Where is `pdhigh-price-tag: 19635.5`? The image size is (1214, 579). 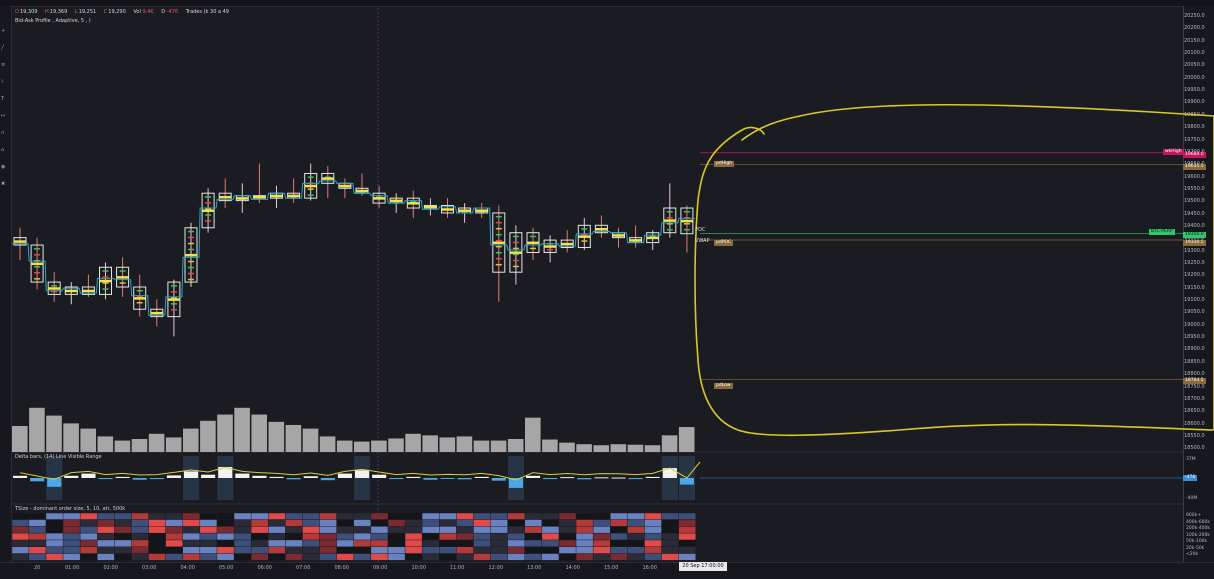 pdhigh-price-tag: 19635.5 is located at coordinates (1194, 167).